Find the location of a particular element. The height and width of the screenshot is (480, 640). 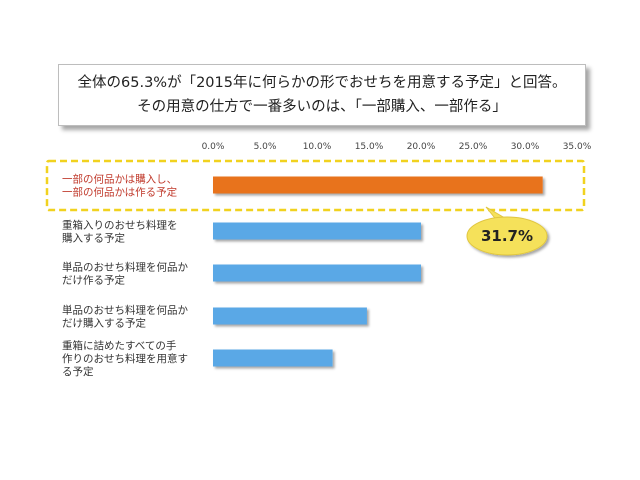

x-tick-label: 35.0% is located at coordinates (577, 147).